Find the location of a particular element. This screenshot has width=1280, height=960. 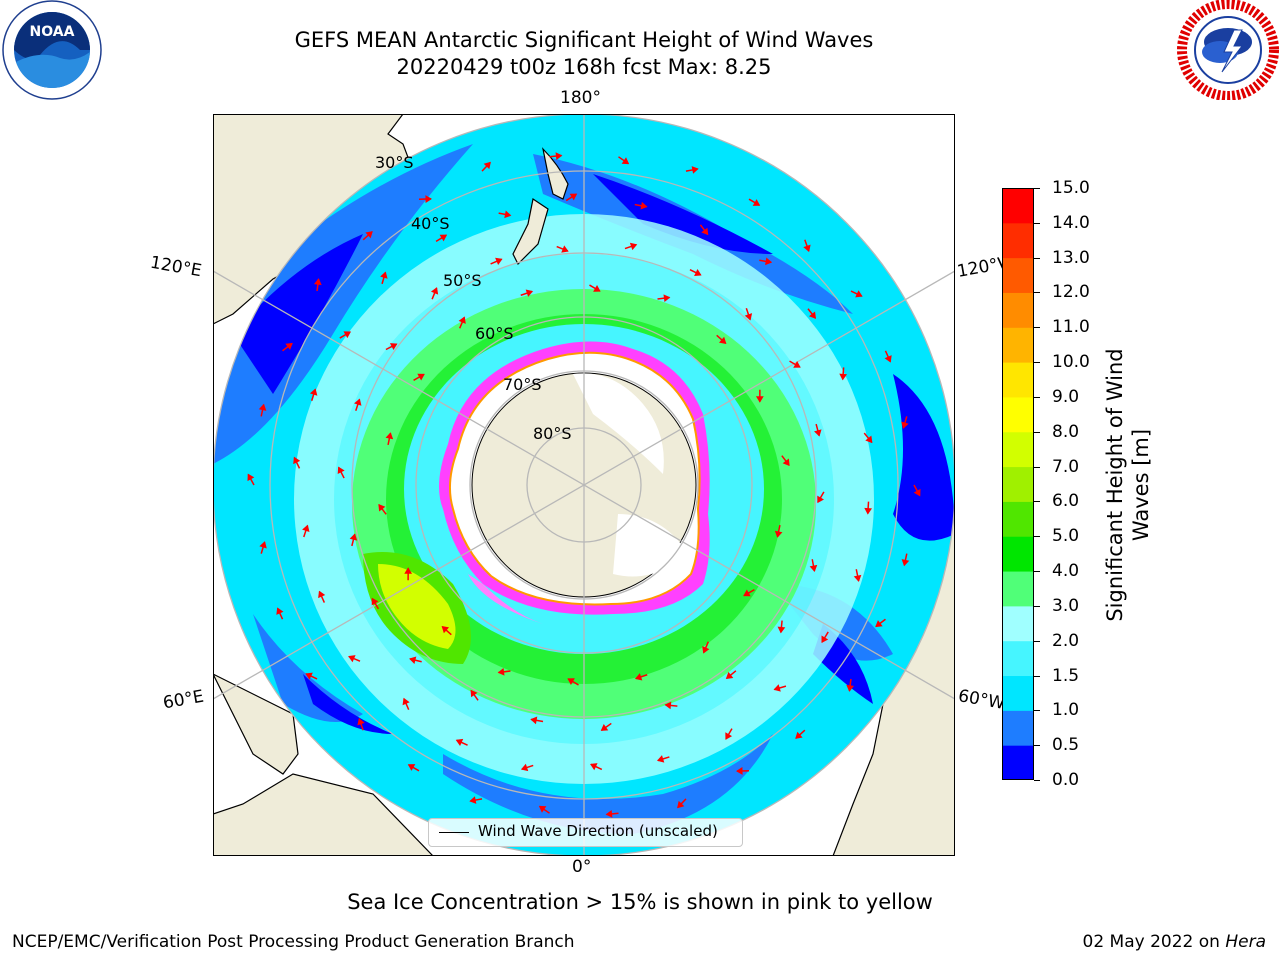

colorbar is located at coordinates (1018, 484).